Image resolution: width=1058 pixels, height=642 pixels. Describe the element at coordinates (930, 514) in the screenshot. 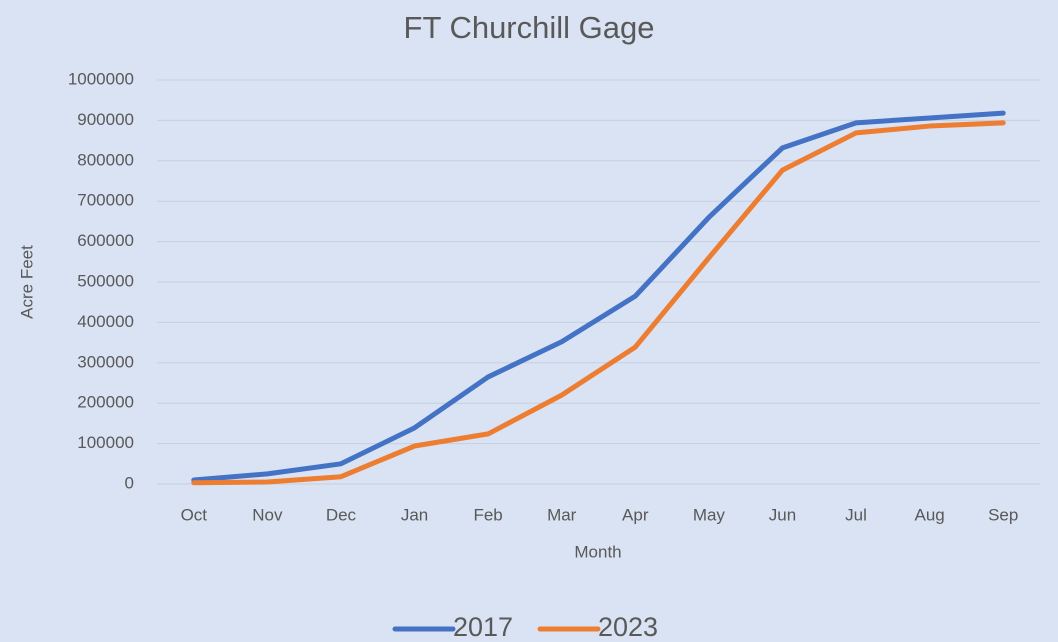

I see `x-tick-label: Aug` at that location.